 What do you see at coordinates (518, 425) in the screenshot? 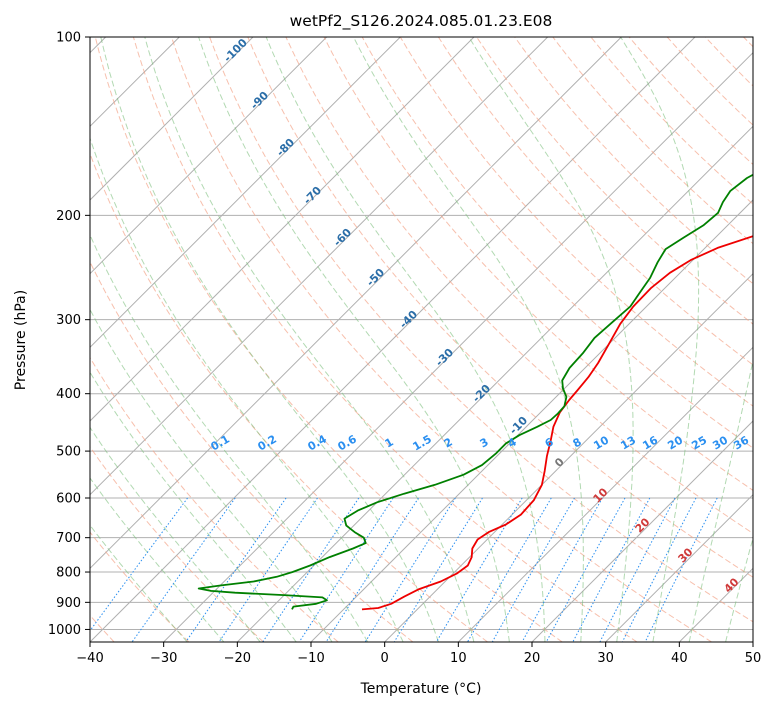
I see `dry-adiabat-label: -10` at bounding box center [518, 425].